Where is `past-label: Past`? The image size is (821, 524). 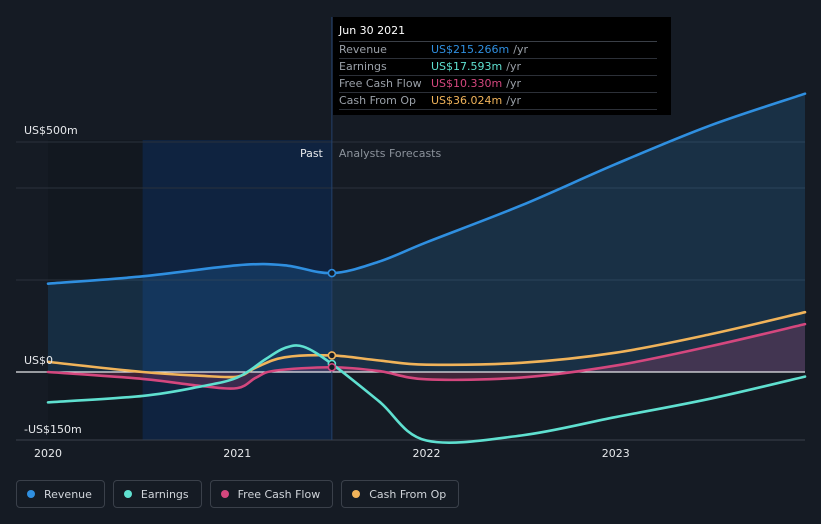 past-label: Past is located at coordinates (312, 153).